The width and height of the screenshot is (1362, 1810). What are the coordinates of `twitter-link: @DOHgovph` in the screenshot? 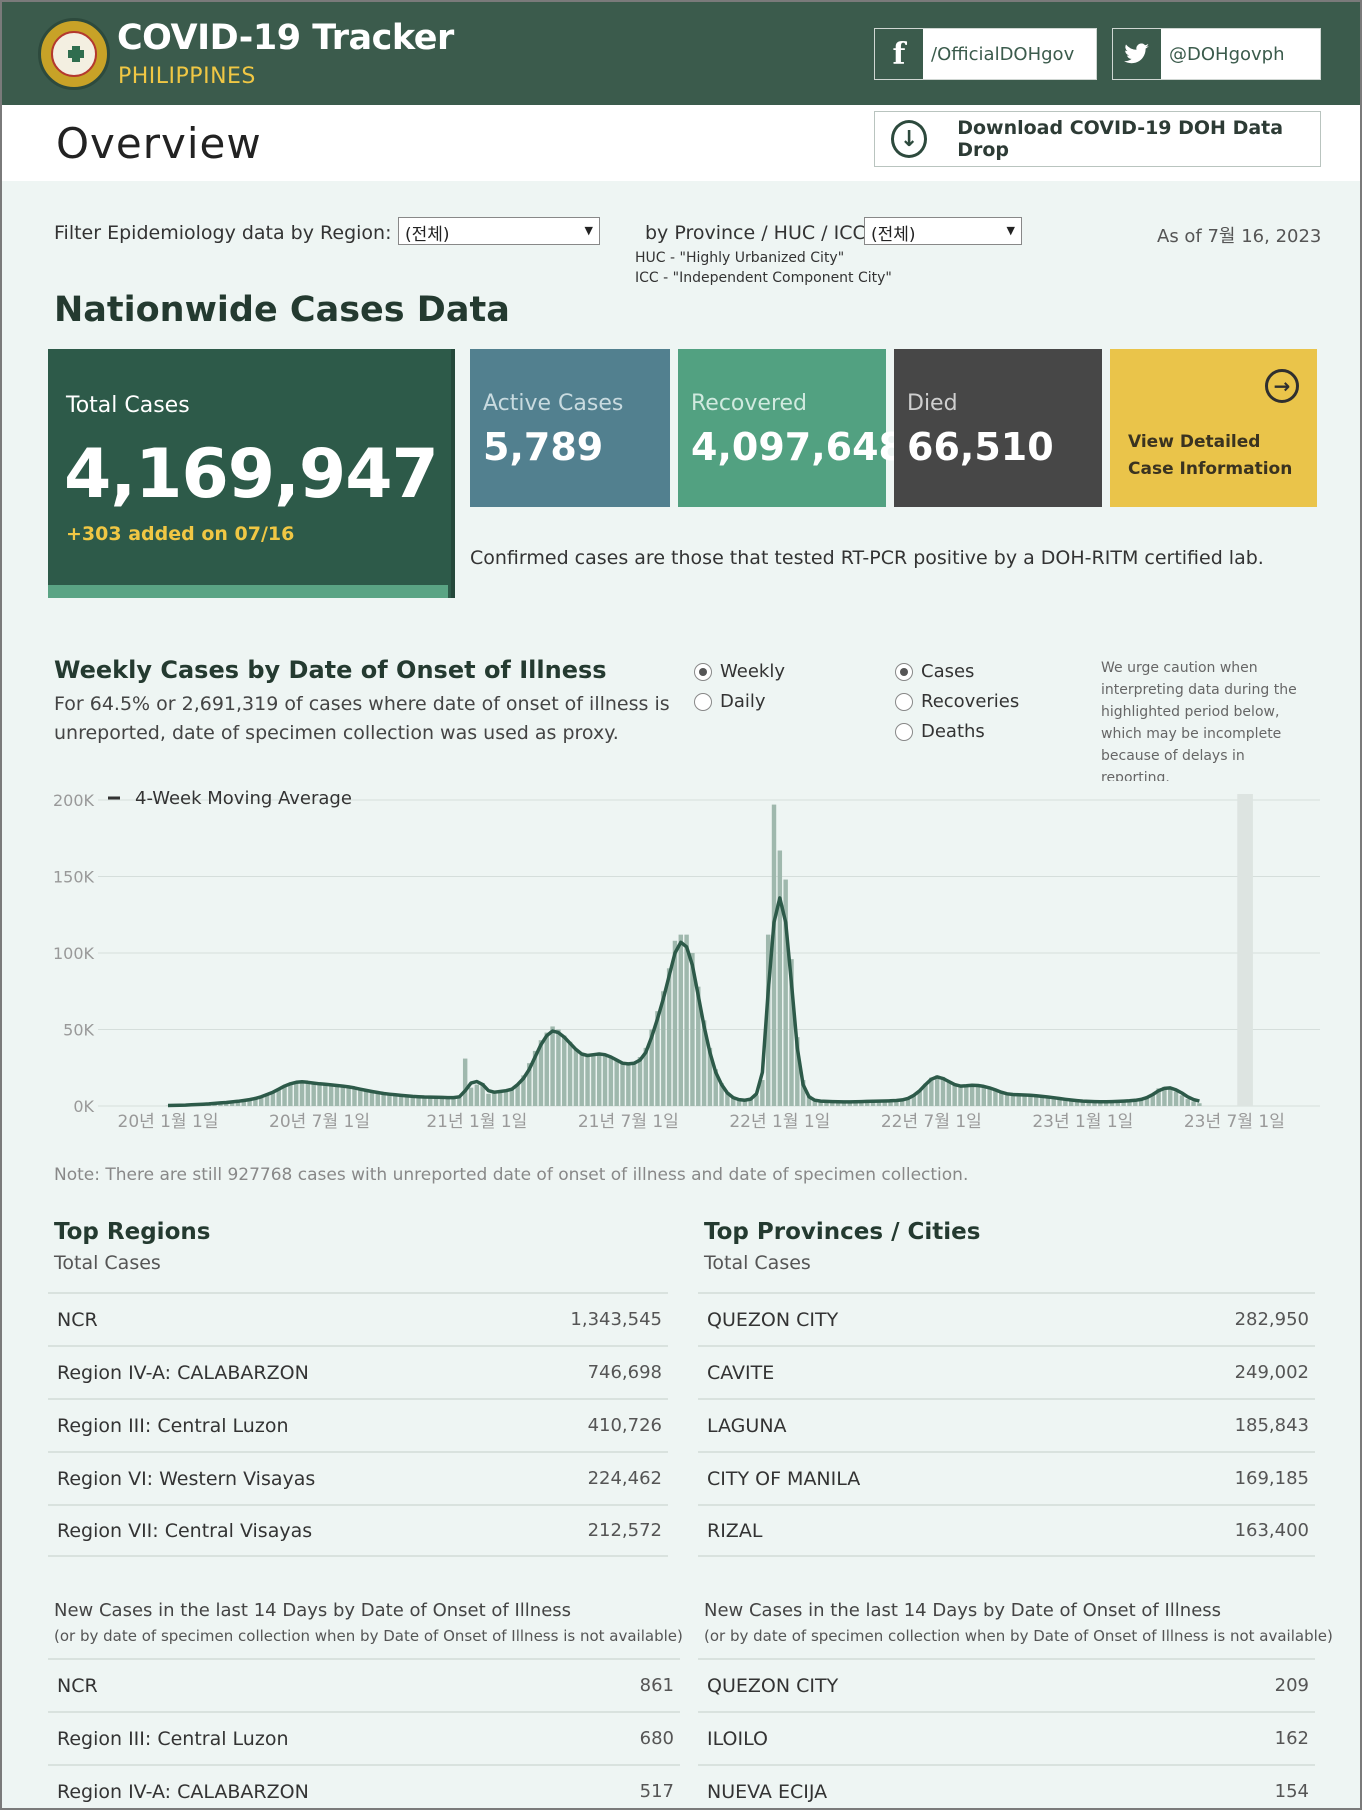 It's located at (1216, 54).